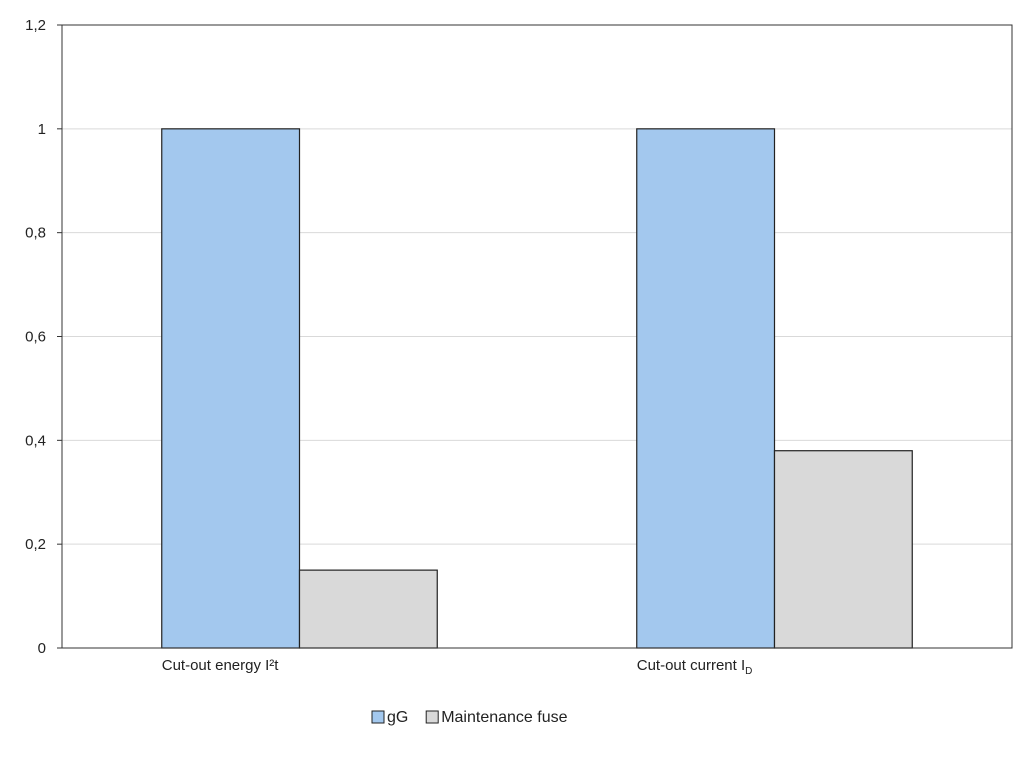 Image resolution: width=1013 pixels, height=760 pixels. What do you see at coordinates (748, 671) in the screenshot?
I see `category-label-subscript: D` at bounding box center [748, 671].